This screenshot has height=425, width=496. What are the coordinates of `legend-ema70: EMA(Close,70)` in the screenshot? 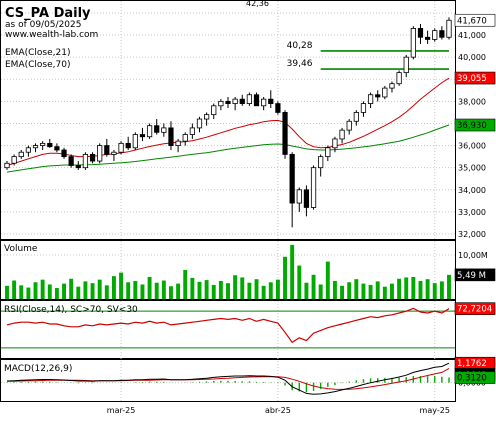 It's located at (37, 65).